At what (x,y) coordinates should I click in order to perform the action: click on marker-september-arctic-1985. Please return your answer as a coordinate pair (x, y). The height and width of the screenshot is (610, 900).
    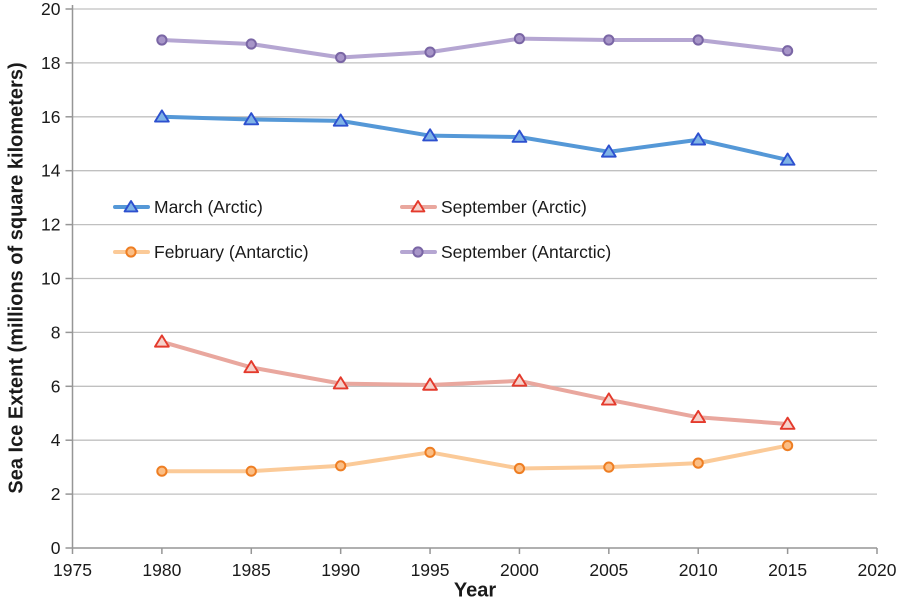
    Looking at the image, I should click on (251, 367).